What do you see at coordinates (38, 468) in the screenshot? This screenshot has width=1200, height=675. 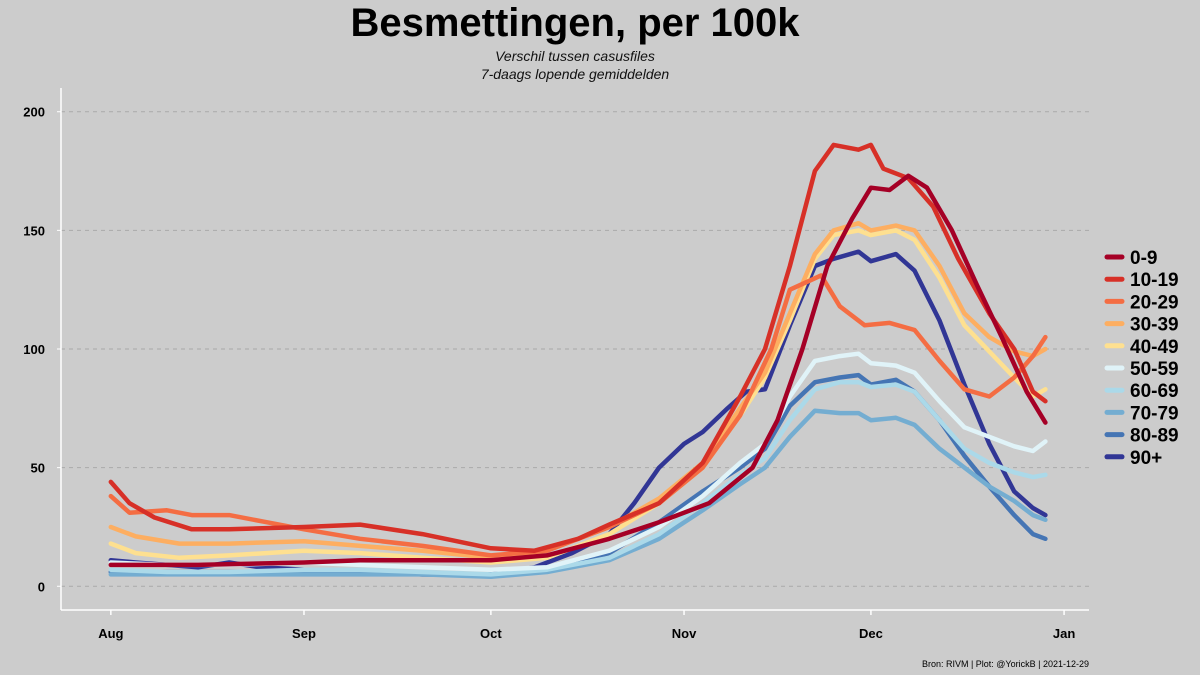 I see `y-tick-label: 50` at bounding box center [38, 468].